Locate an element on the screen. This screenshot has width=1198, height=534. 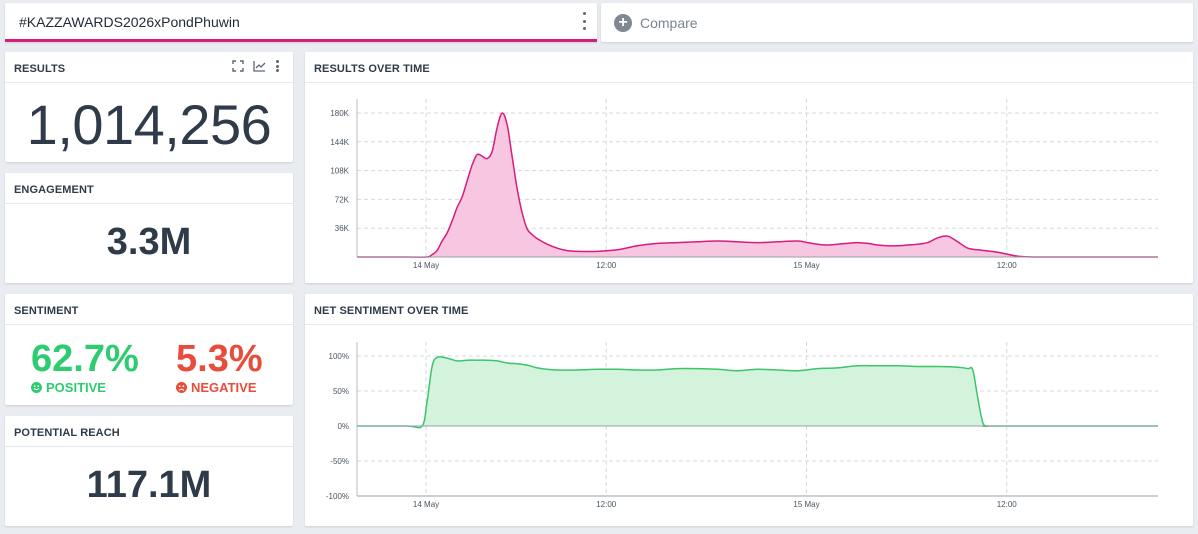
smile-icon is located at coordinates (36, 387).